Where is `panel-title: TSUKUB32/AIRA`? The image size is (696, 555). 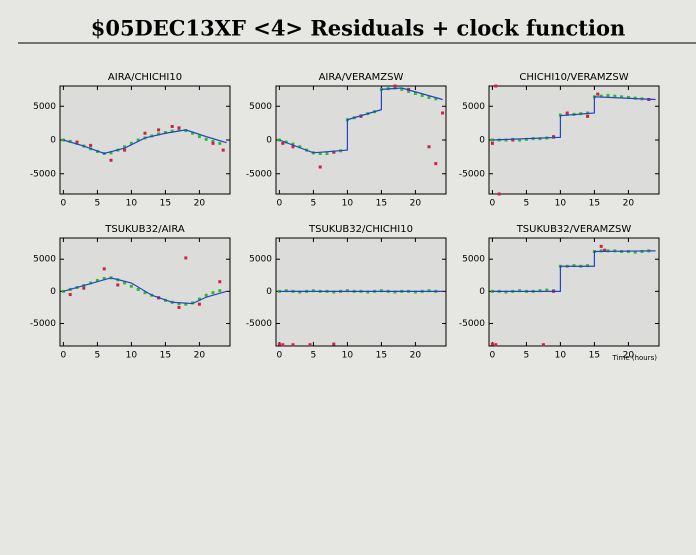
panel-title: TSUKUB32/AIRA is located at coordinates (144, 229).